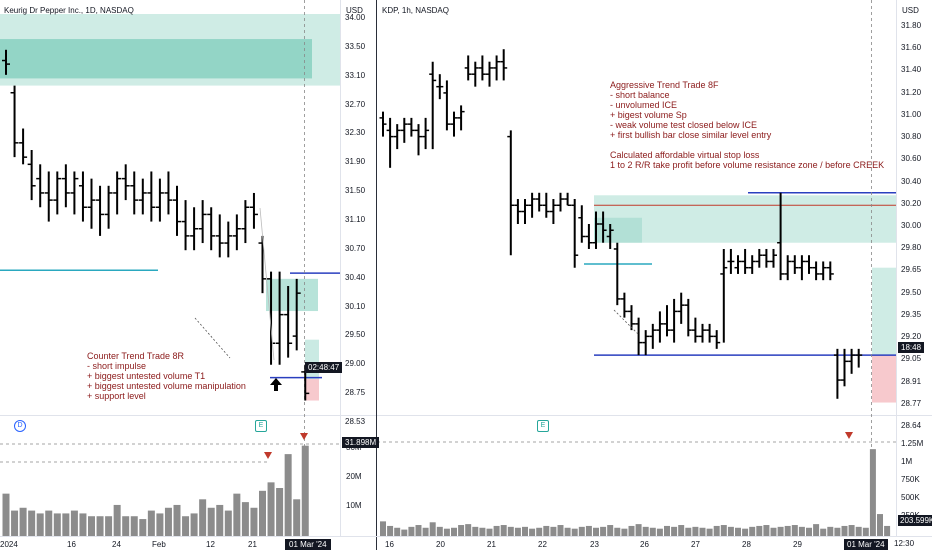  Describe the element at coordinates (664, 85) in the screenshot. I see `right-annotation-line: Aggressive Trend Trade 8F` at that location.